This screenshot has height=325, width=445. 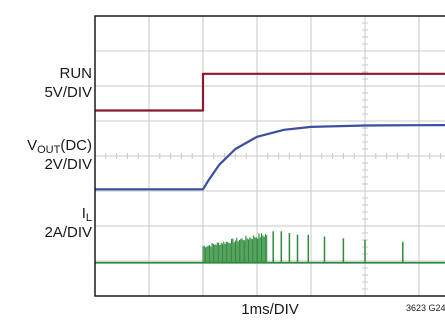 What do you see at coordinates (59, 146) in the screenshot?
I see `vout-label-name: VOUT(DC)` at bounding box center [59, 146].